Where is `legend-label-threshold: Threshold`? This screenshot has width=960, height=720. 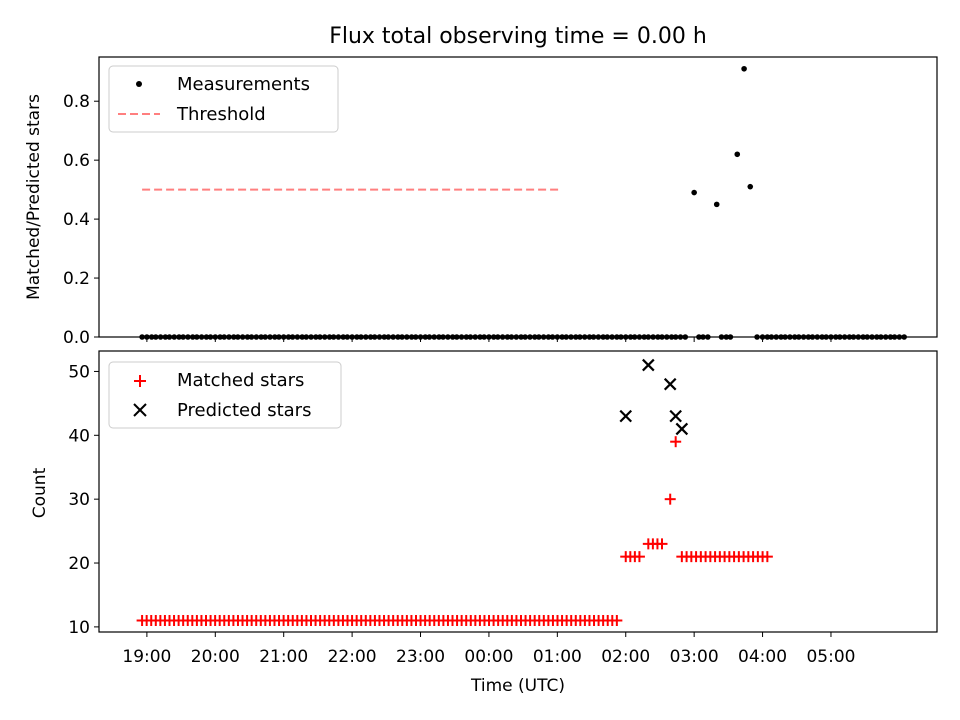
legend-label-threshold: Threshold is located at coordinates (221, 114).